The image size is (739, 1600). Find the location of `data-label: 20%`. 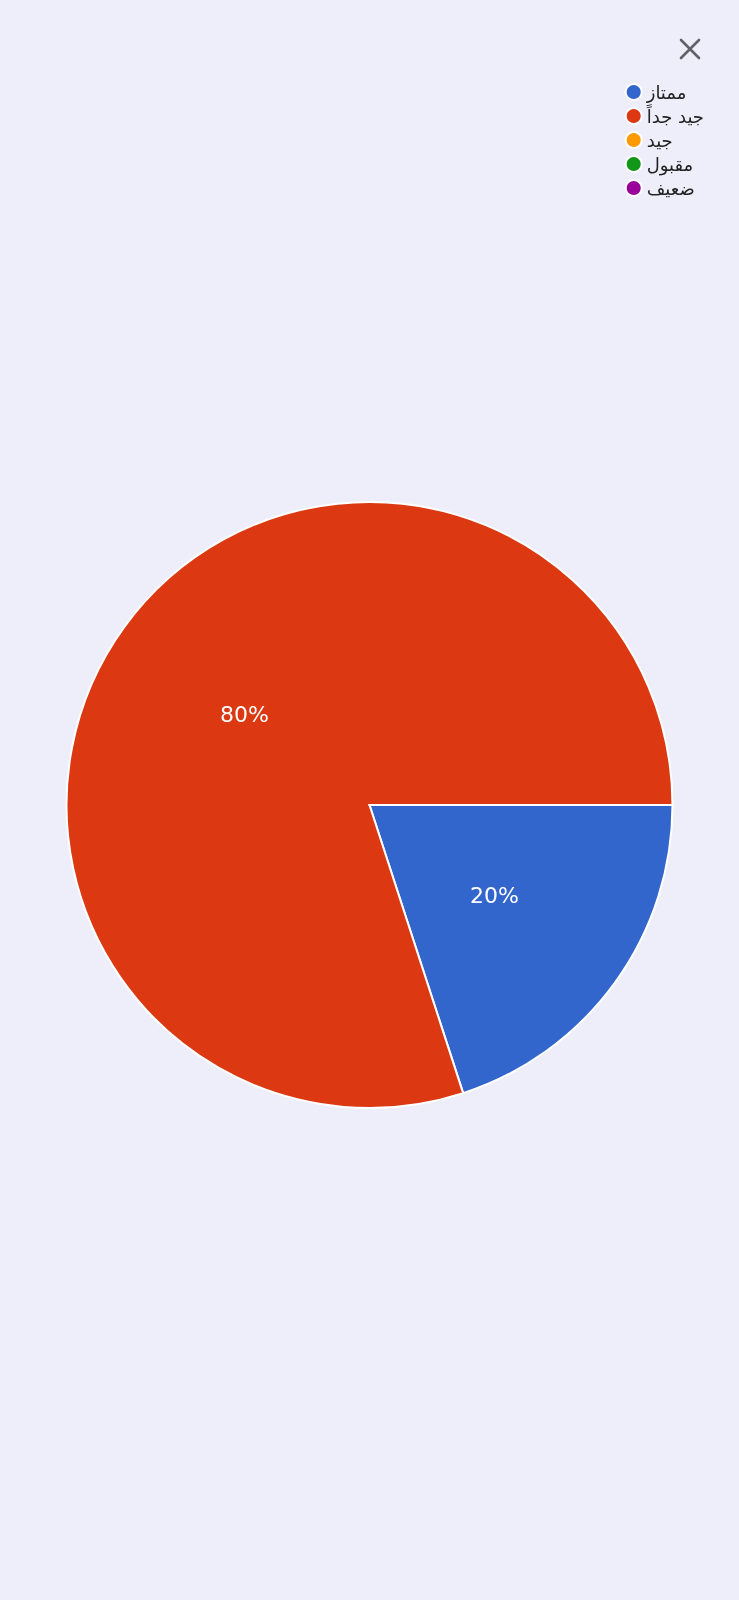

data-label: 20% is located at coordinates (494, 896).